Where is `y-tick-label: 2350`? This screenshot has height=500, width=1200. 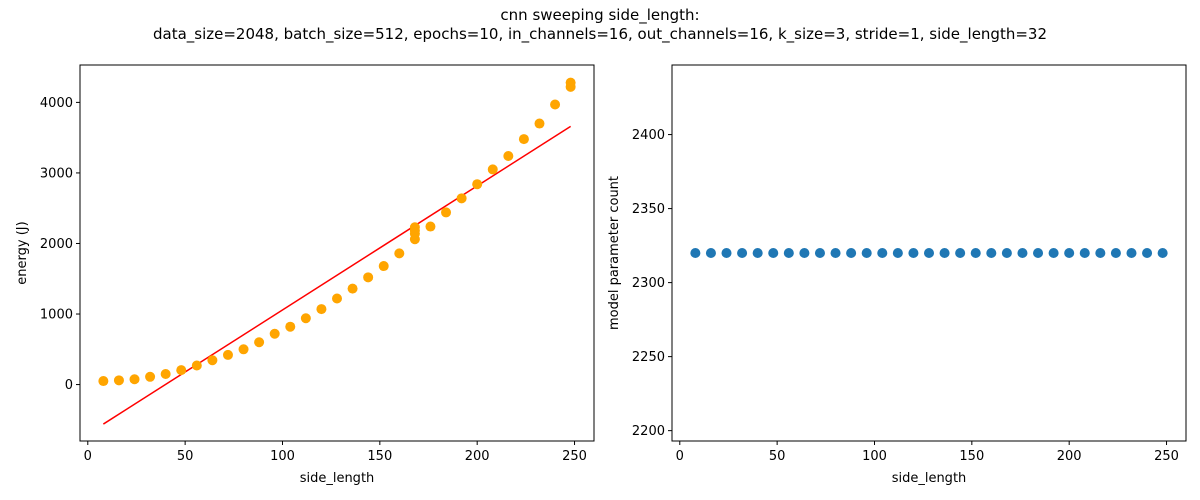 y-tick-label: 2350 is located at coordinates (648, 209).